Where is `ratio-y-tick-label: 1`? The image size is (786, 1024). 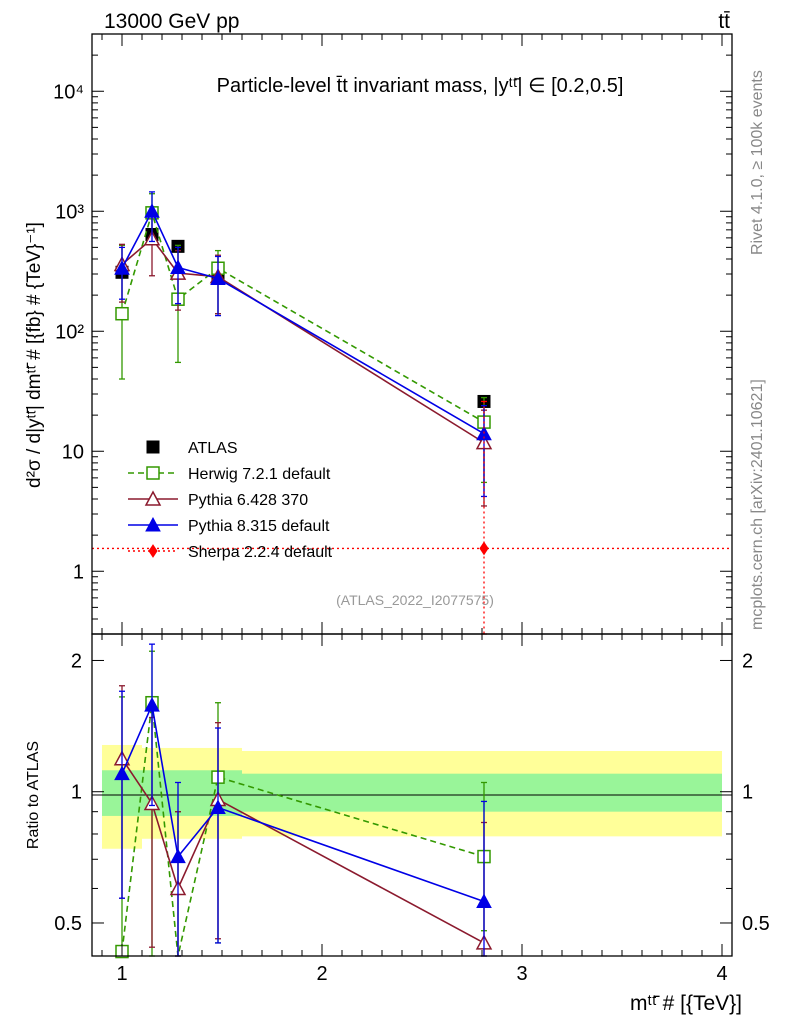
ratio-y-tick-label: 1 is located at coordinates (76, 793).